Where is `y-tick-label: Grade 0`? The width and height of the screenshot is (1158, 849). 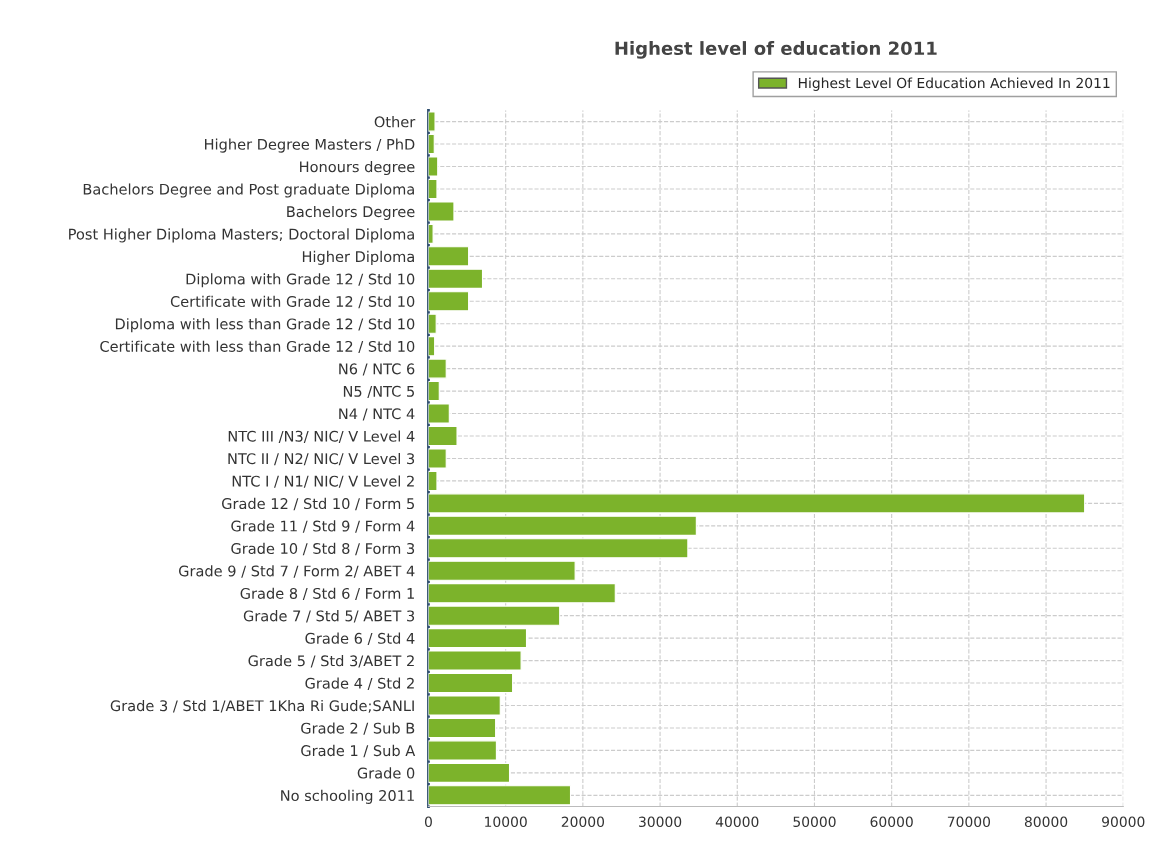 y-tick-label: Grade 0 is located at coordinates (386, 773).